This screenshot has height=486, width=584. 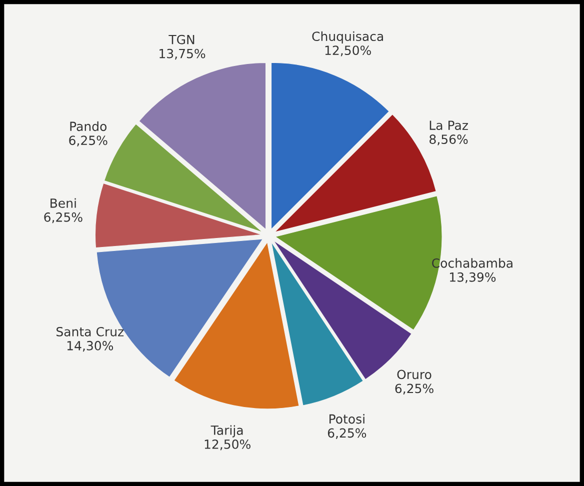 What do you see at coordinates (183, 54) in the screenshot?
I see `data-label: 13,75%` at bounding box center [183, 54].